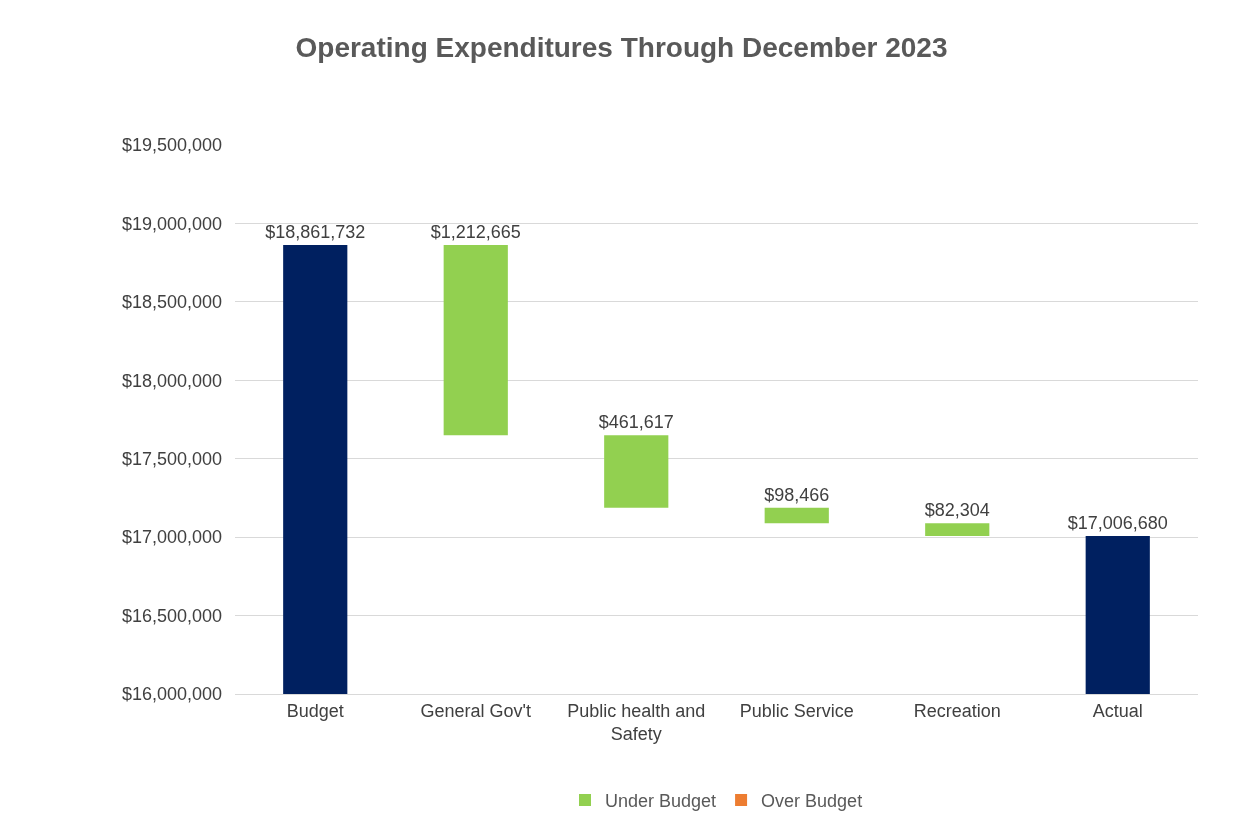 The image size is (1243, 831). Describe the element at coordinates (171, 459) in the screenshot. I see `y-tick-label: $17,500,000` at that location.